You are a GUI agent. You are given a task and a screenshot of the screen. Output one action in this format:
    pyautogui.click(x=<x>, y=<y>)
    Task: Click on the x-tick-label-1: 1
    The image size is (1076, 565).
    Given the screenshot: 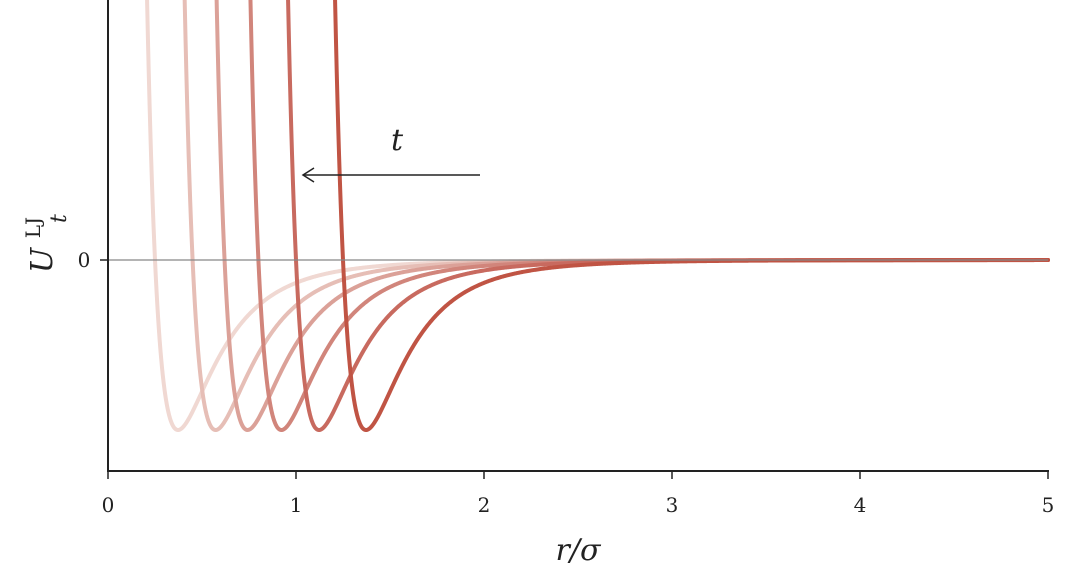 What is the action you would take?
    pyautogui.click(x=296, y=505)
    